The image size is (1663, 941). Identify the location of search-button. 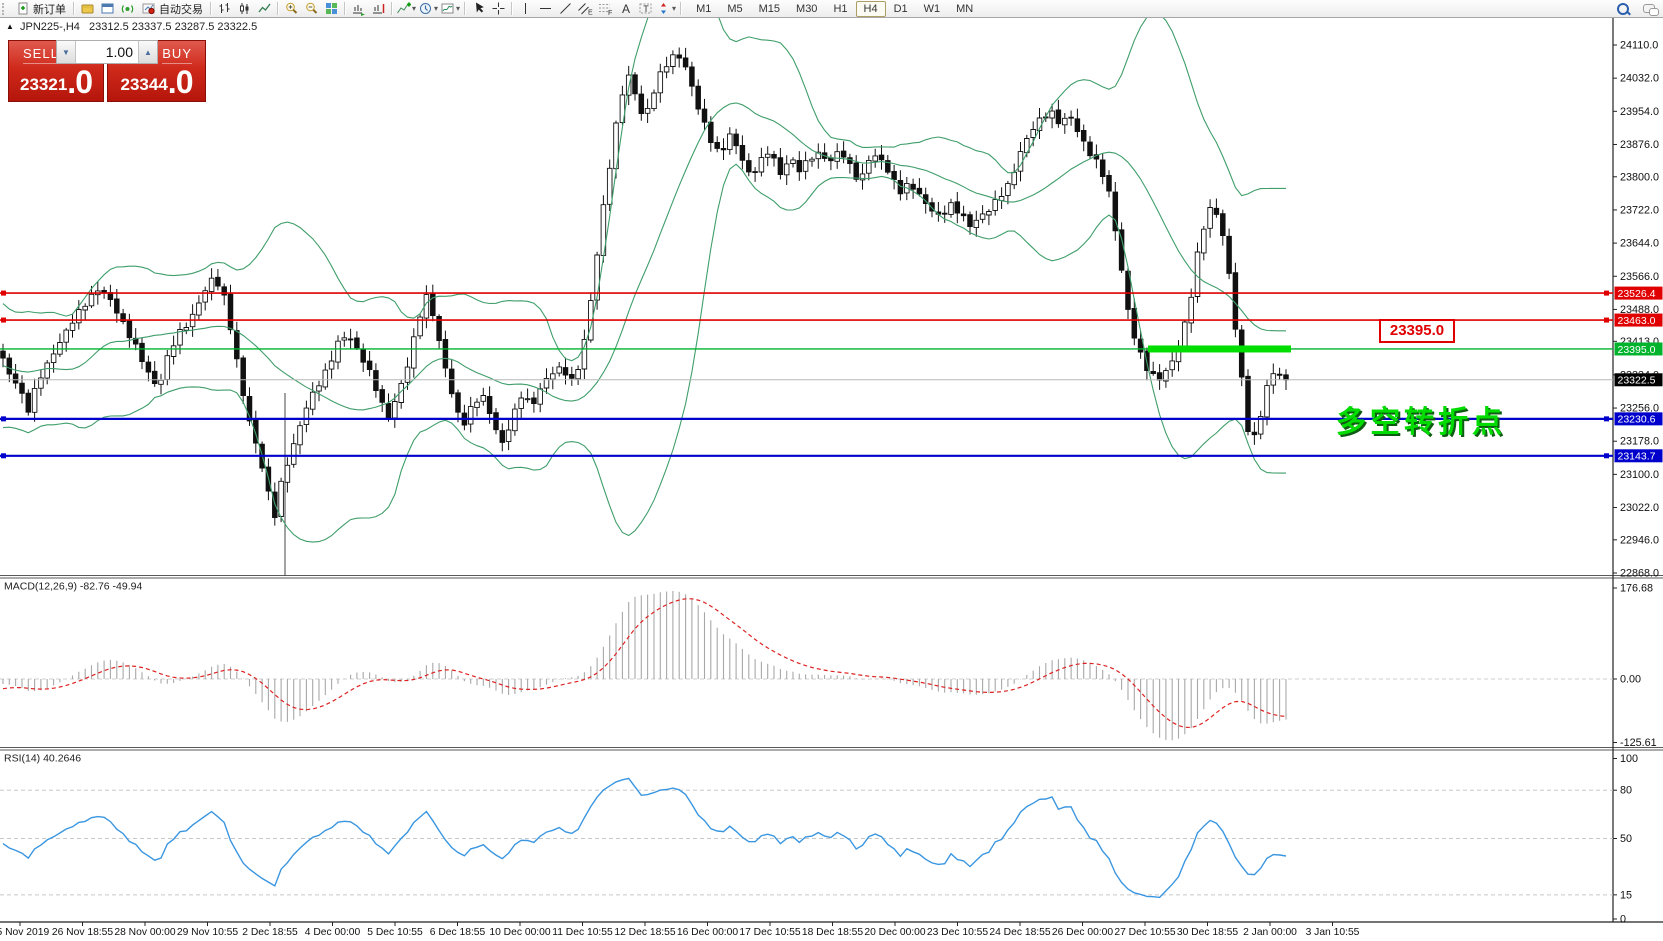
(1623, 9).